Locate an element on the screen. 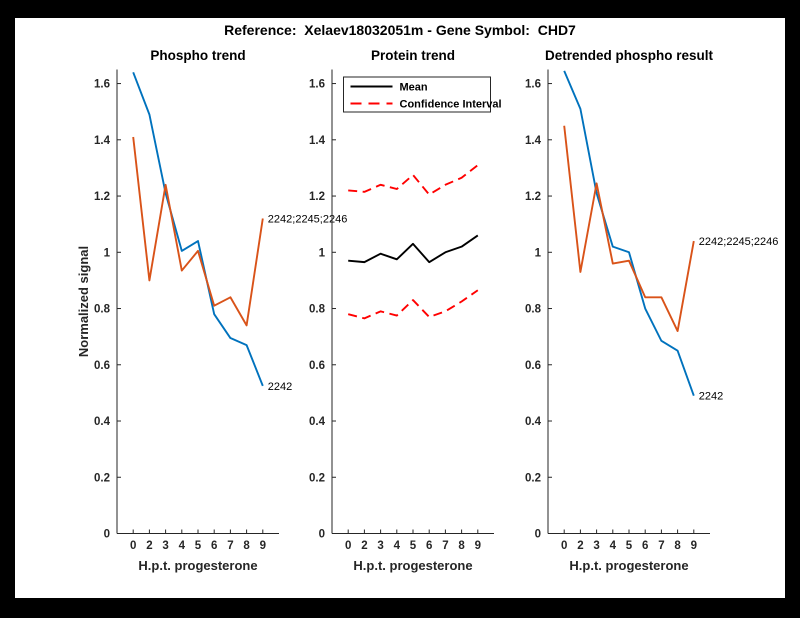 The height and width of the screenshot is (618, 800). legend-box is located at coordinates (417, 94).